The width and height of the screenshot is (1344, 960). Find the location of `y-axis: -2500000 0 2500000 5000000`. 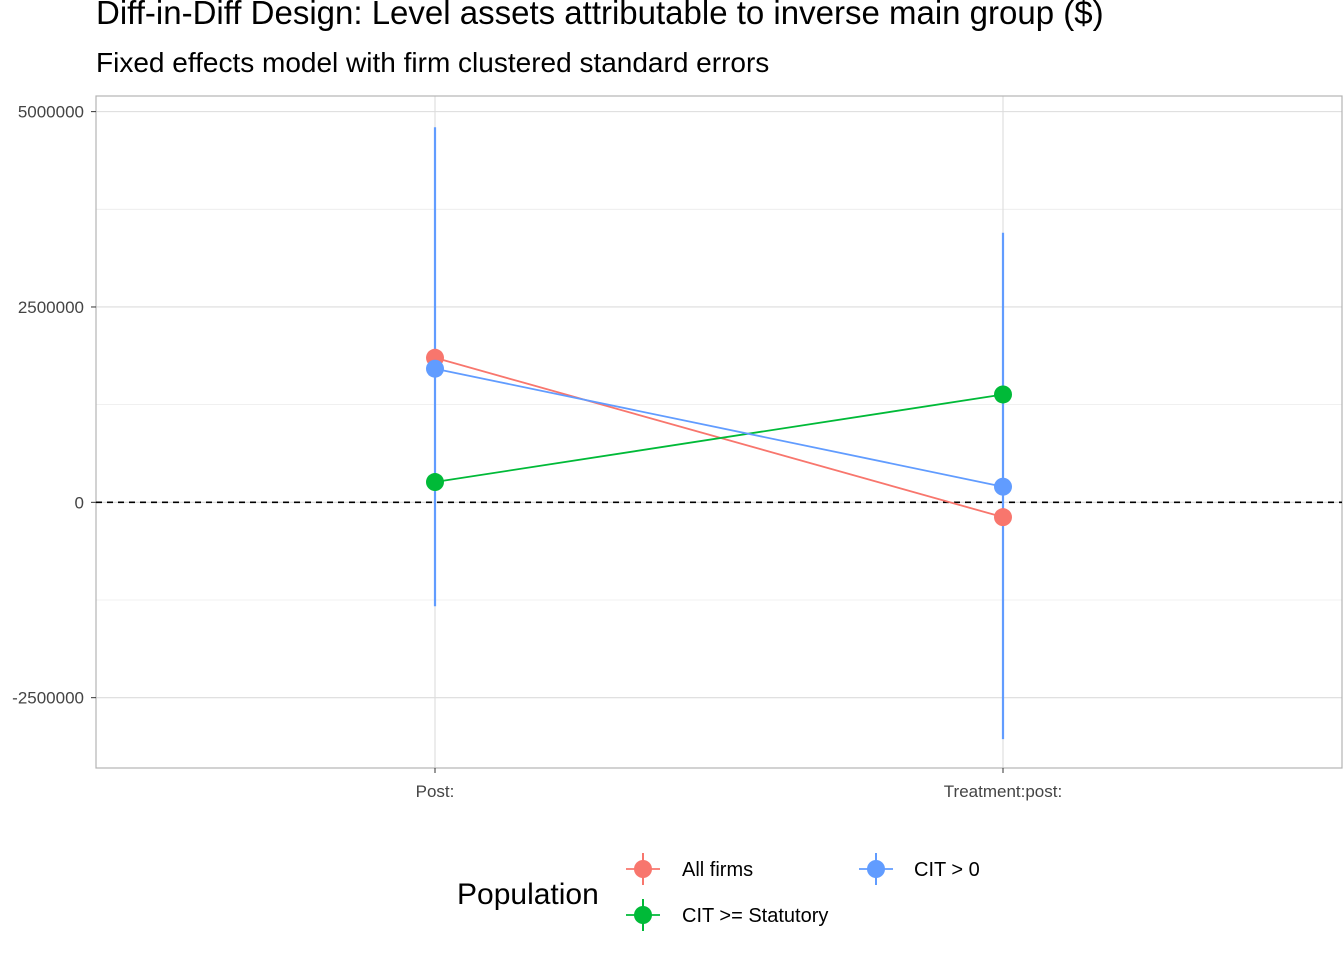

y-axis: -2500000 0 2500000 5000000 is located at coordinates (54, 405).